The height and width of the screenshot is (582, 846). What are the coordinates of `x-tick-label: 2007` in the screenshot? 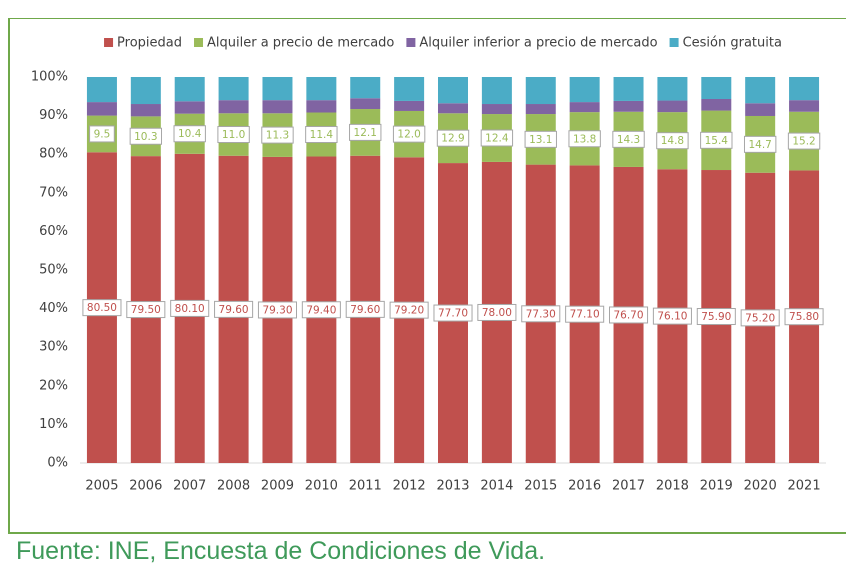 It's located at (189, 486).